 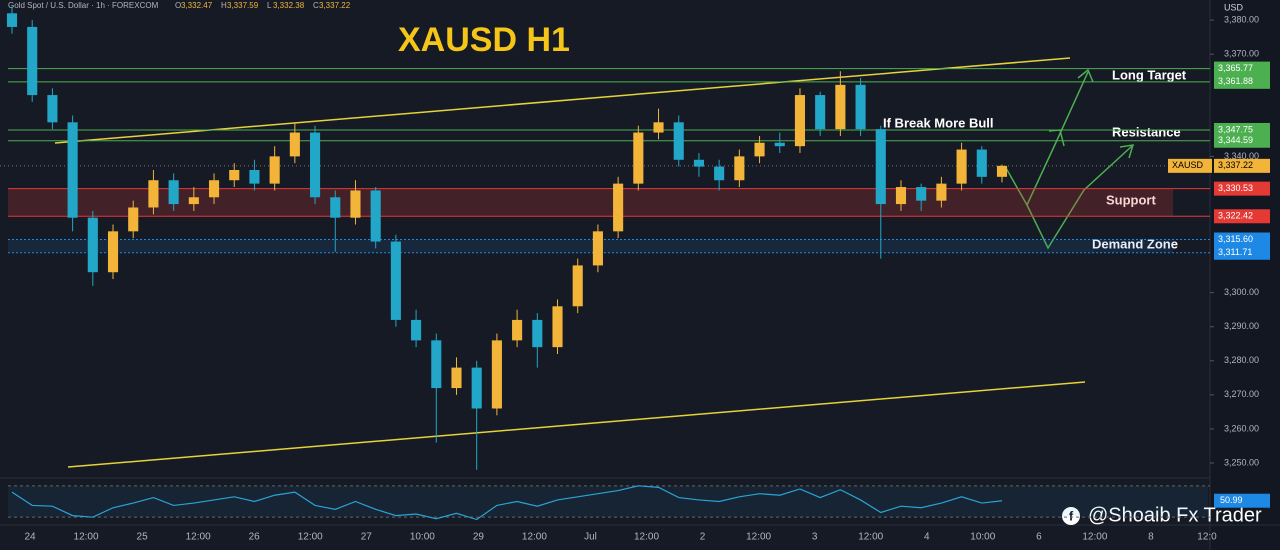 I want to click on y-tick-label: 3,280.00, so click(x=1241, y=360).